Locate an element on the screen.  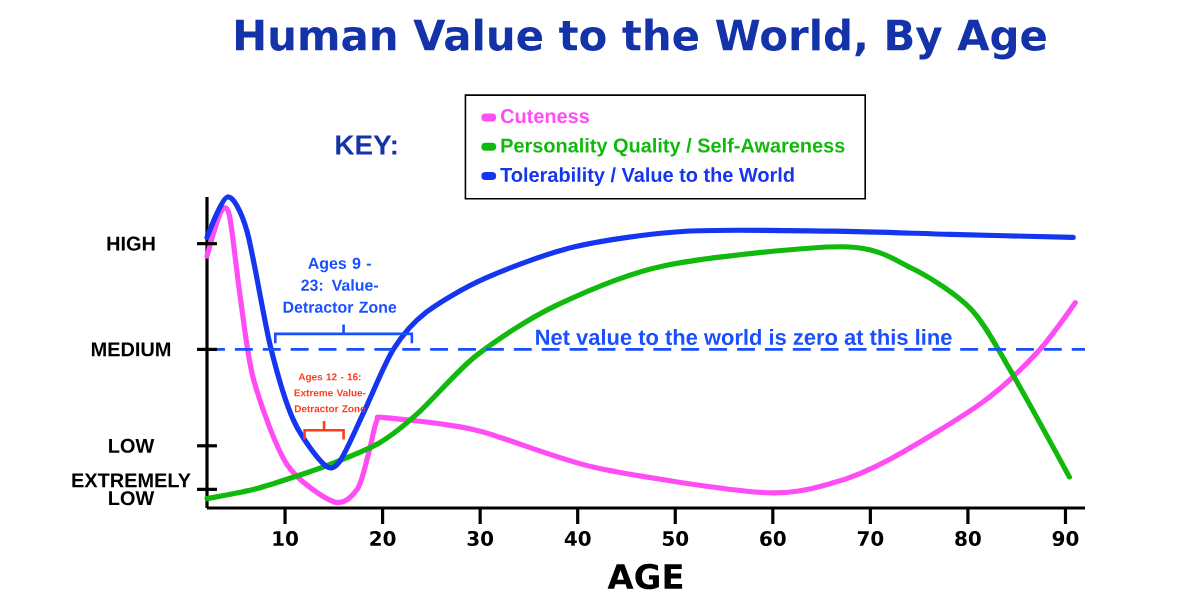
text: HIGH is located at coordinates (131, 243).